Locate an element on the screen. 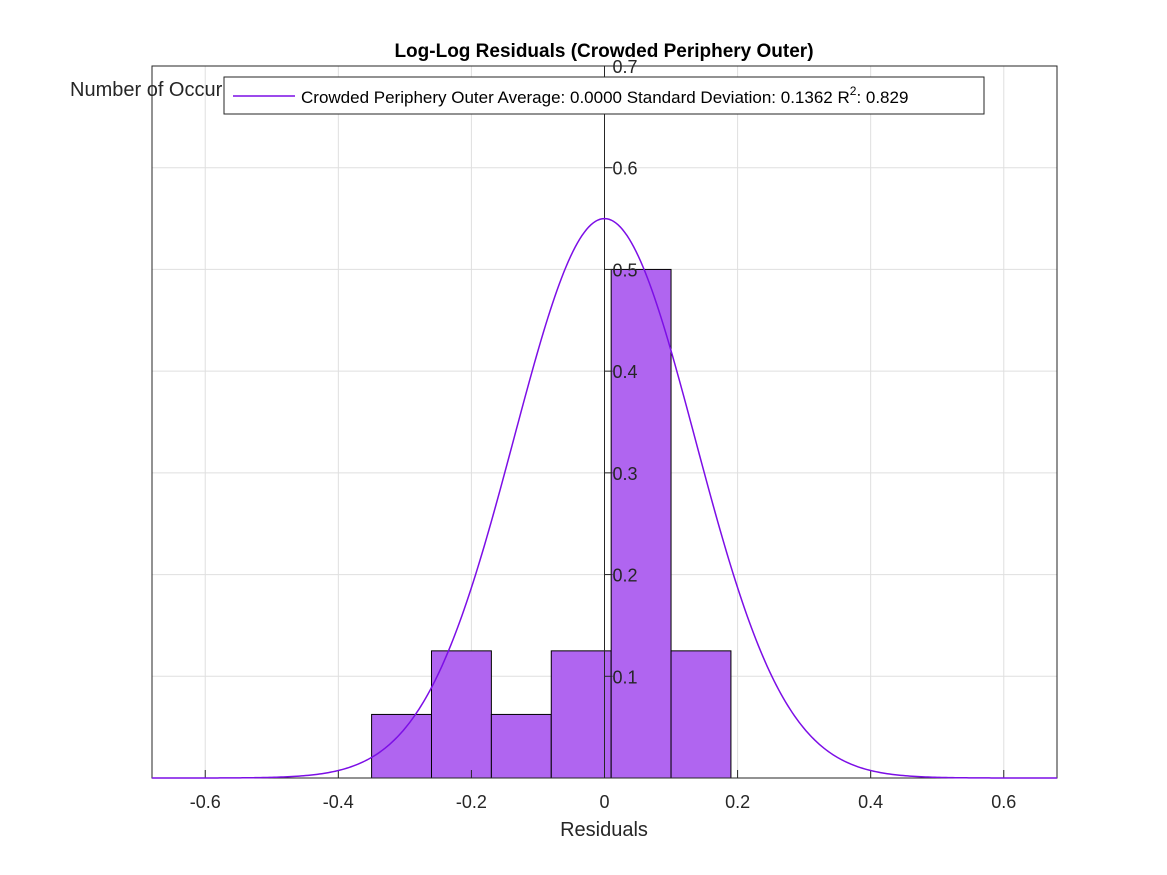  y-tick-label: 0.6 is located at coordinates (625, 169).